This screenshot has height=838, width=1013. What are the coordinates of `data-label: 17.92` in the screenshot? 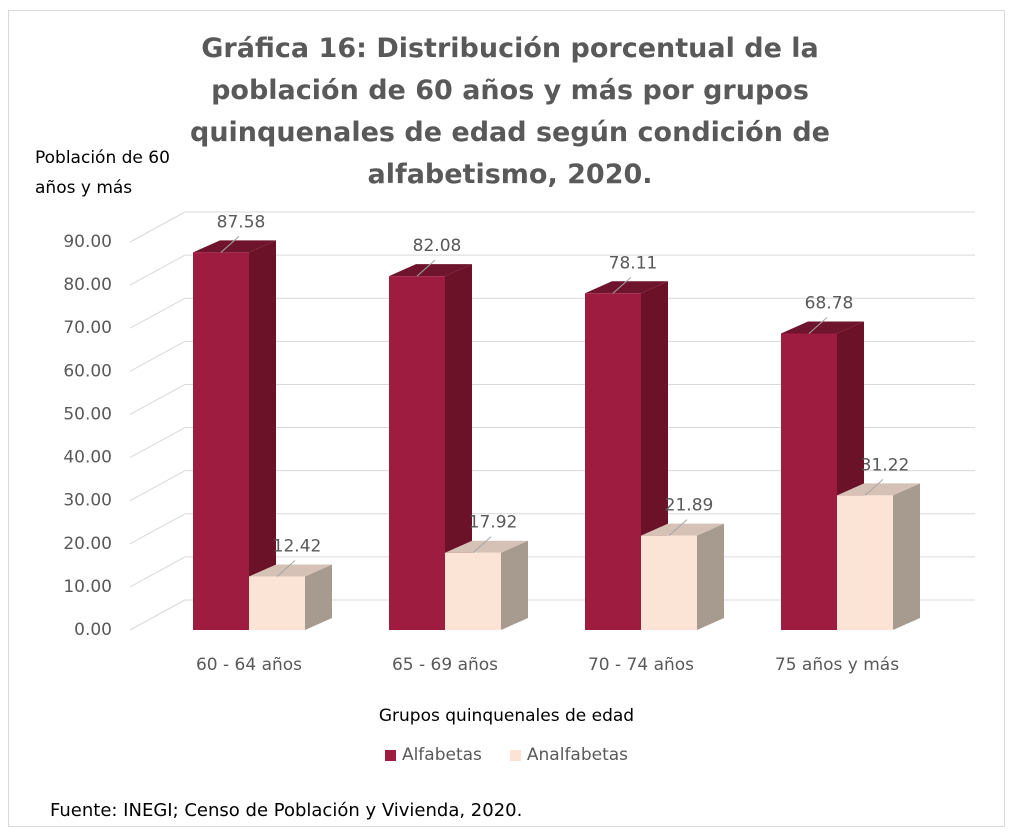 It's located at (493, 523).